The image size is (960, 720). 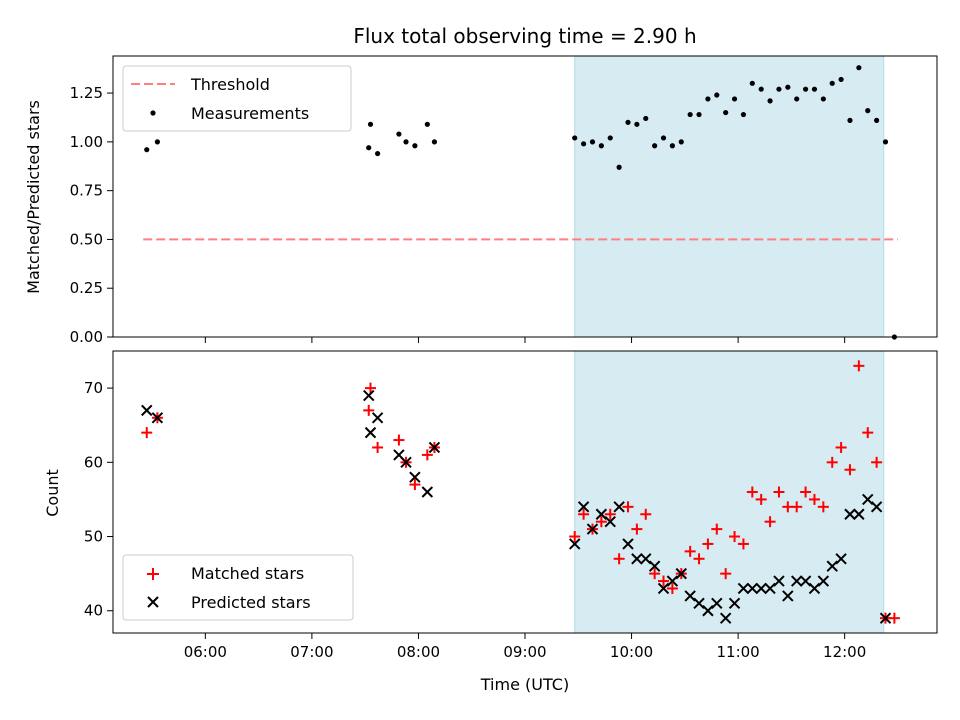 I want to click on x-tick-label: 11:00, so click(x=737, y=652).